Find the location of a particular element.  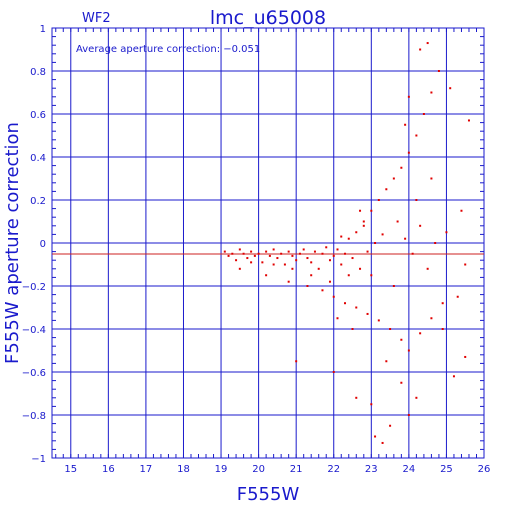

x-tick-label: 21 is located at coordinates (296, 469).